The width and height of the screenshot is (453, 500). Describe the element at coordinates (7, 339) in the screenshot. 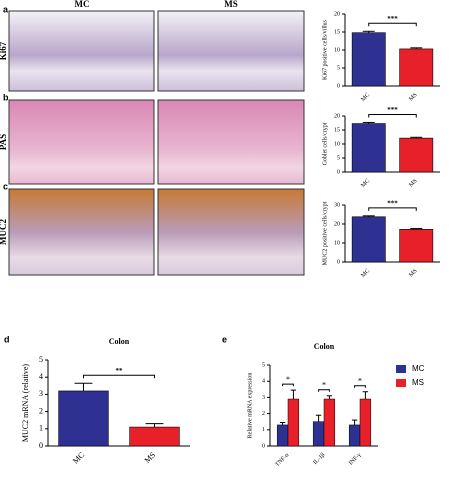

I see `panel-label: d` at that location.